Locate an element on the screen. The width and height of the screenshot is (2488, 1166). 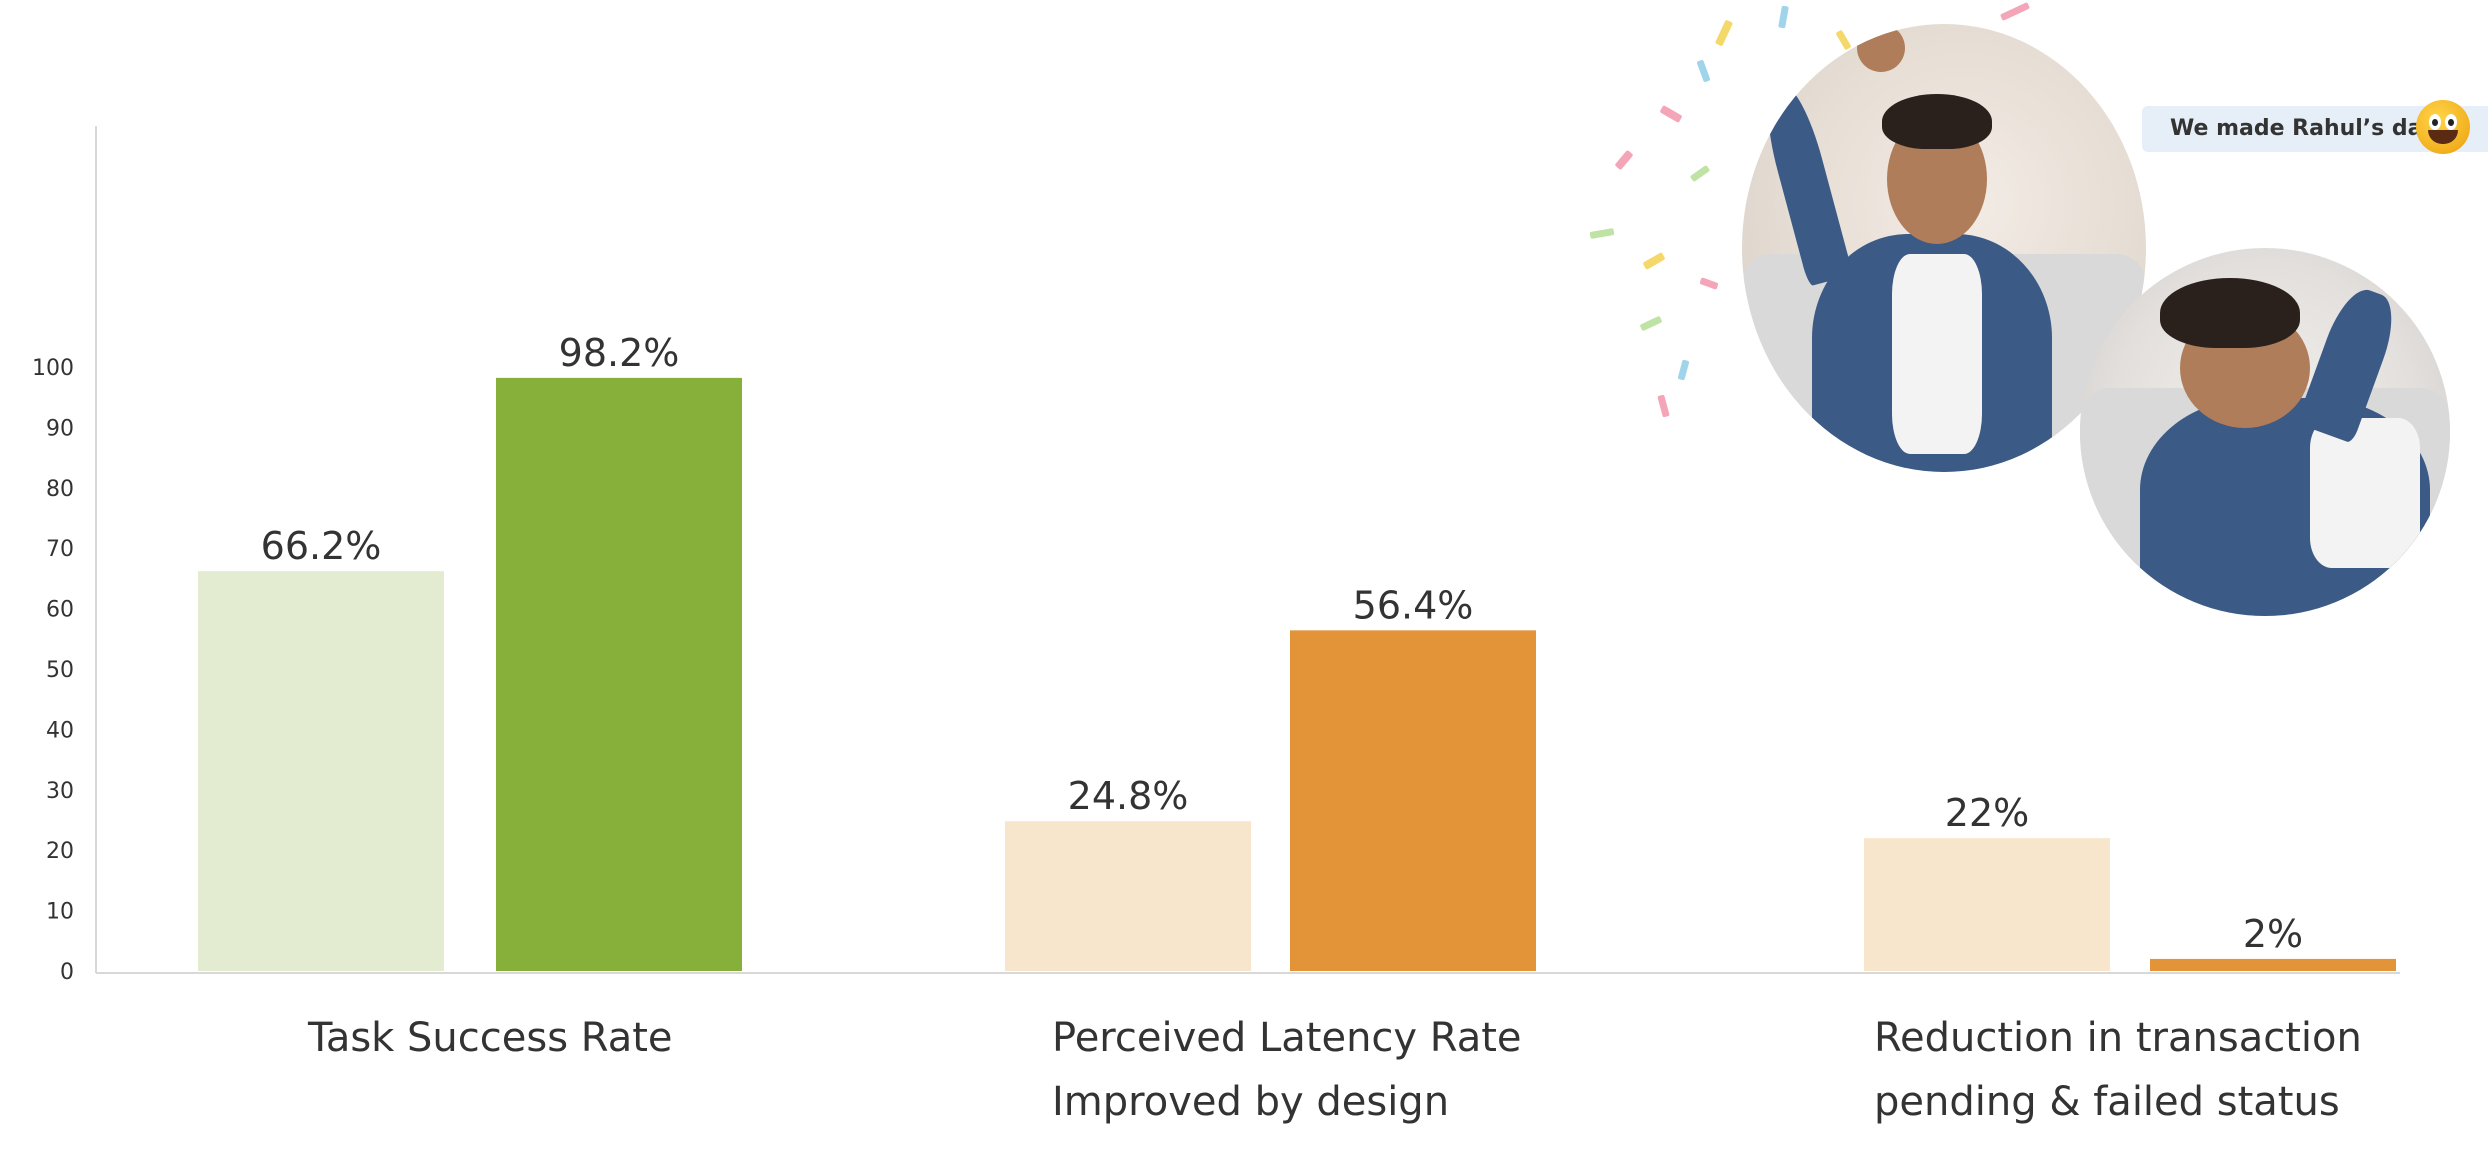
relaxed-man-photo is located at coordinates (2265, 432).